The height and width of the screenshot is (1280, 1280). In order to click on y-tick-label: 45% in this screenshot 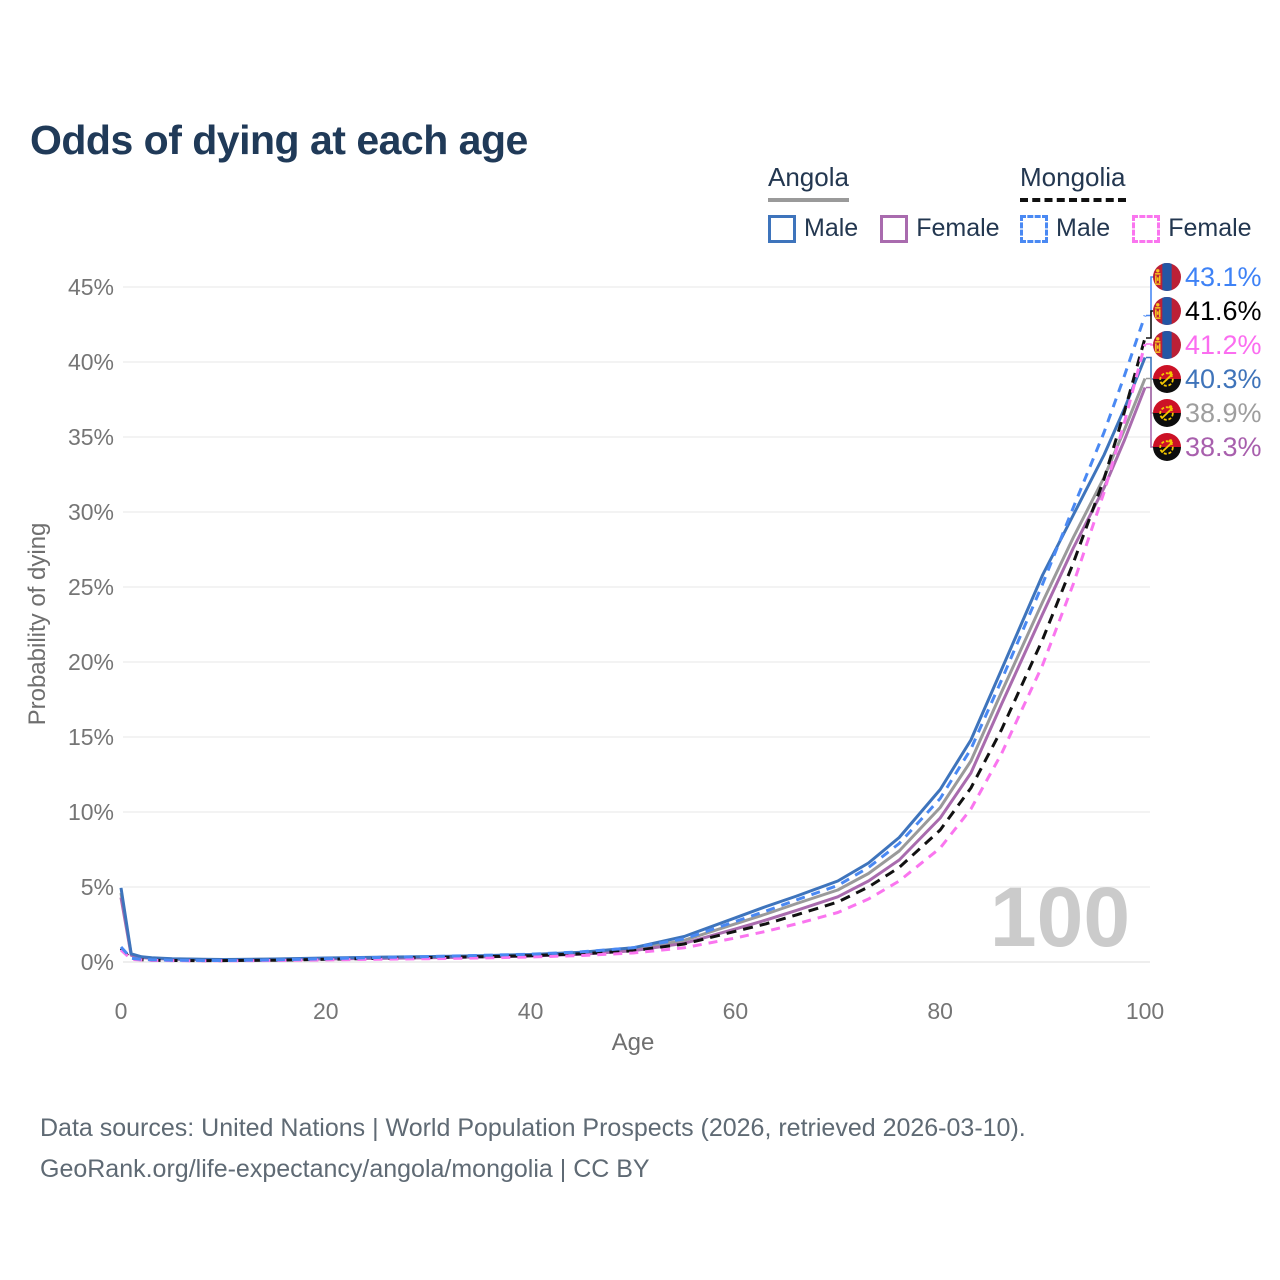, I will do `click(91, 287)`.